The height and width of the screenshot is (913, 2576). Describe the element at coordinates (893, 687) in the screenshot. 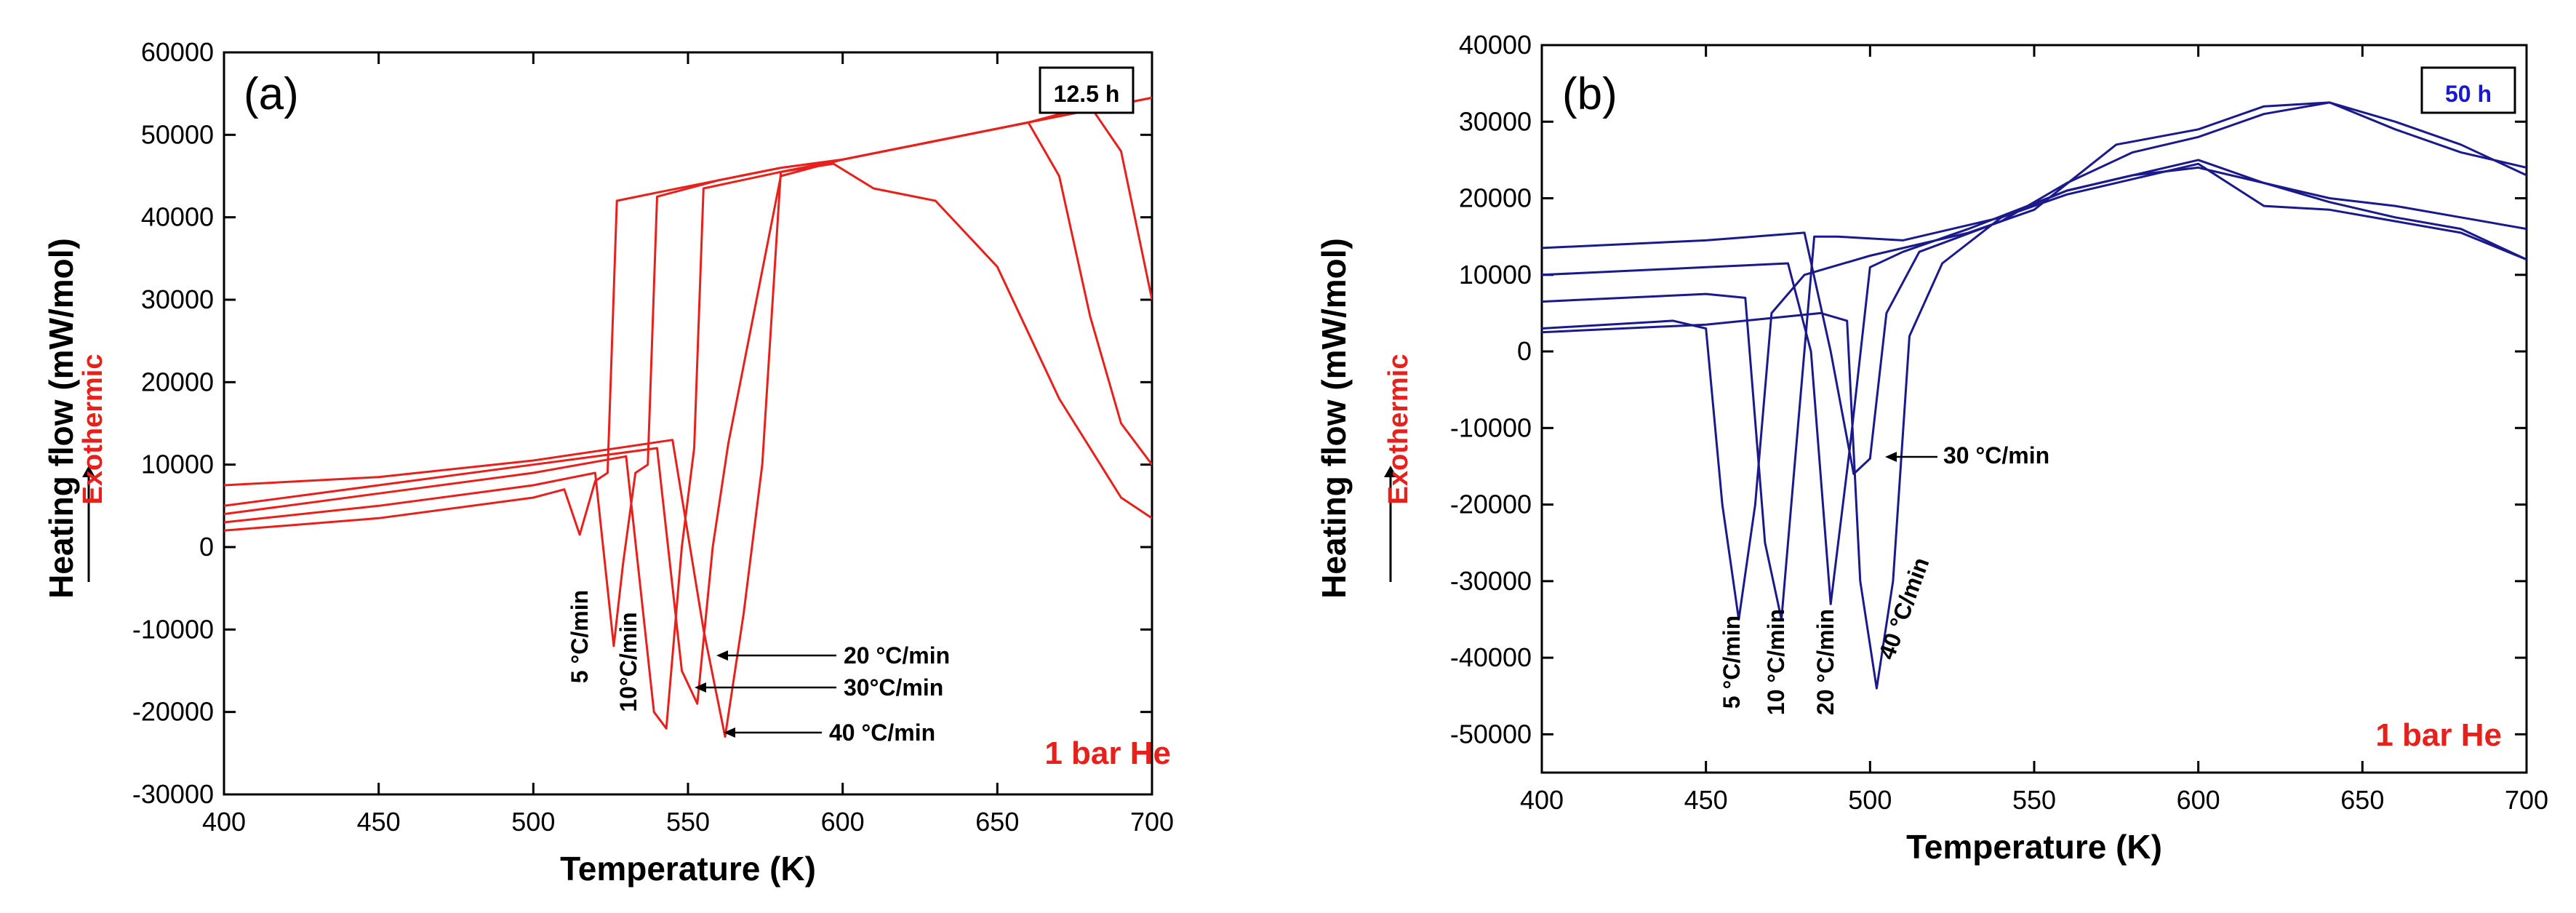

I see `rate-annotation: 30°C/min` at that location.